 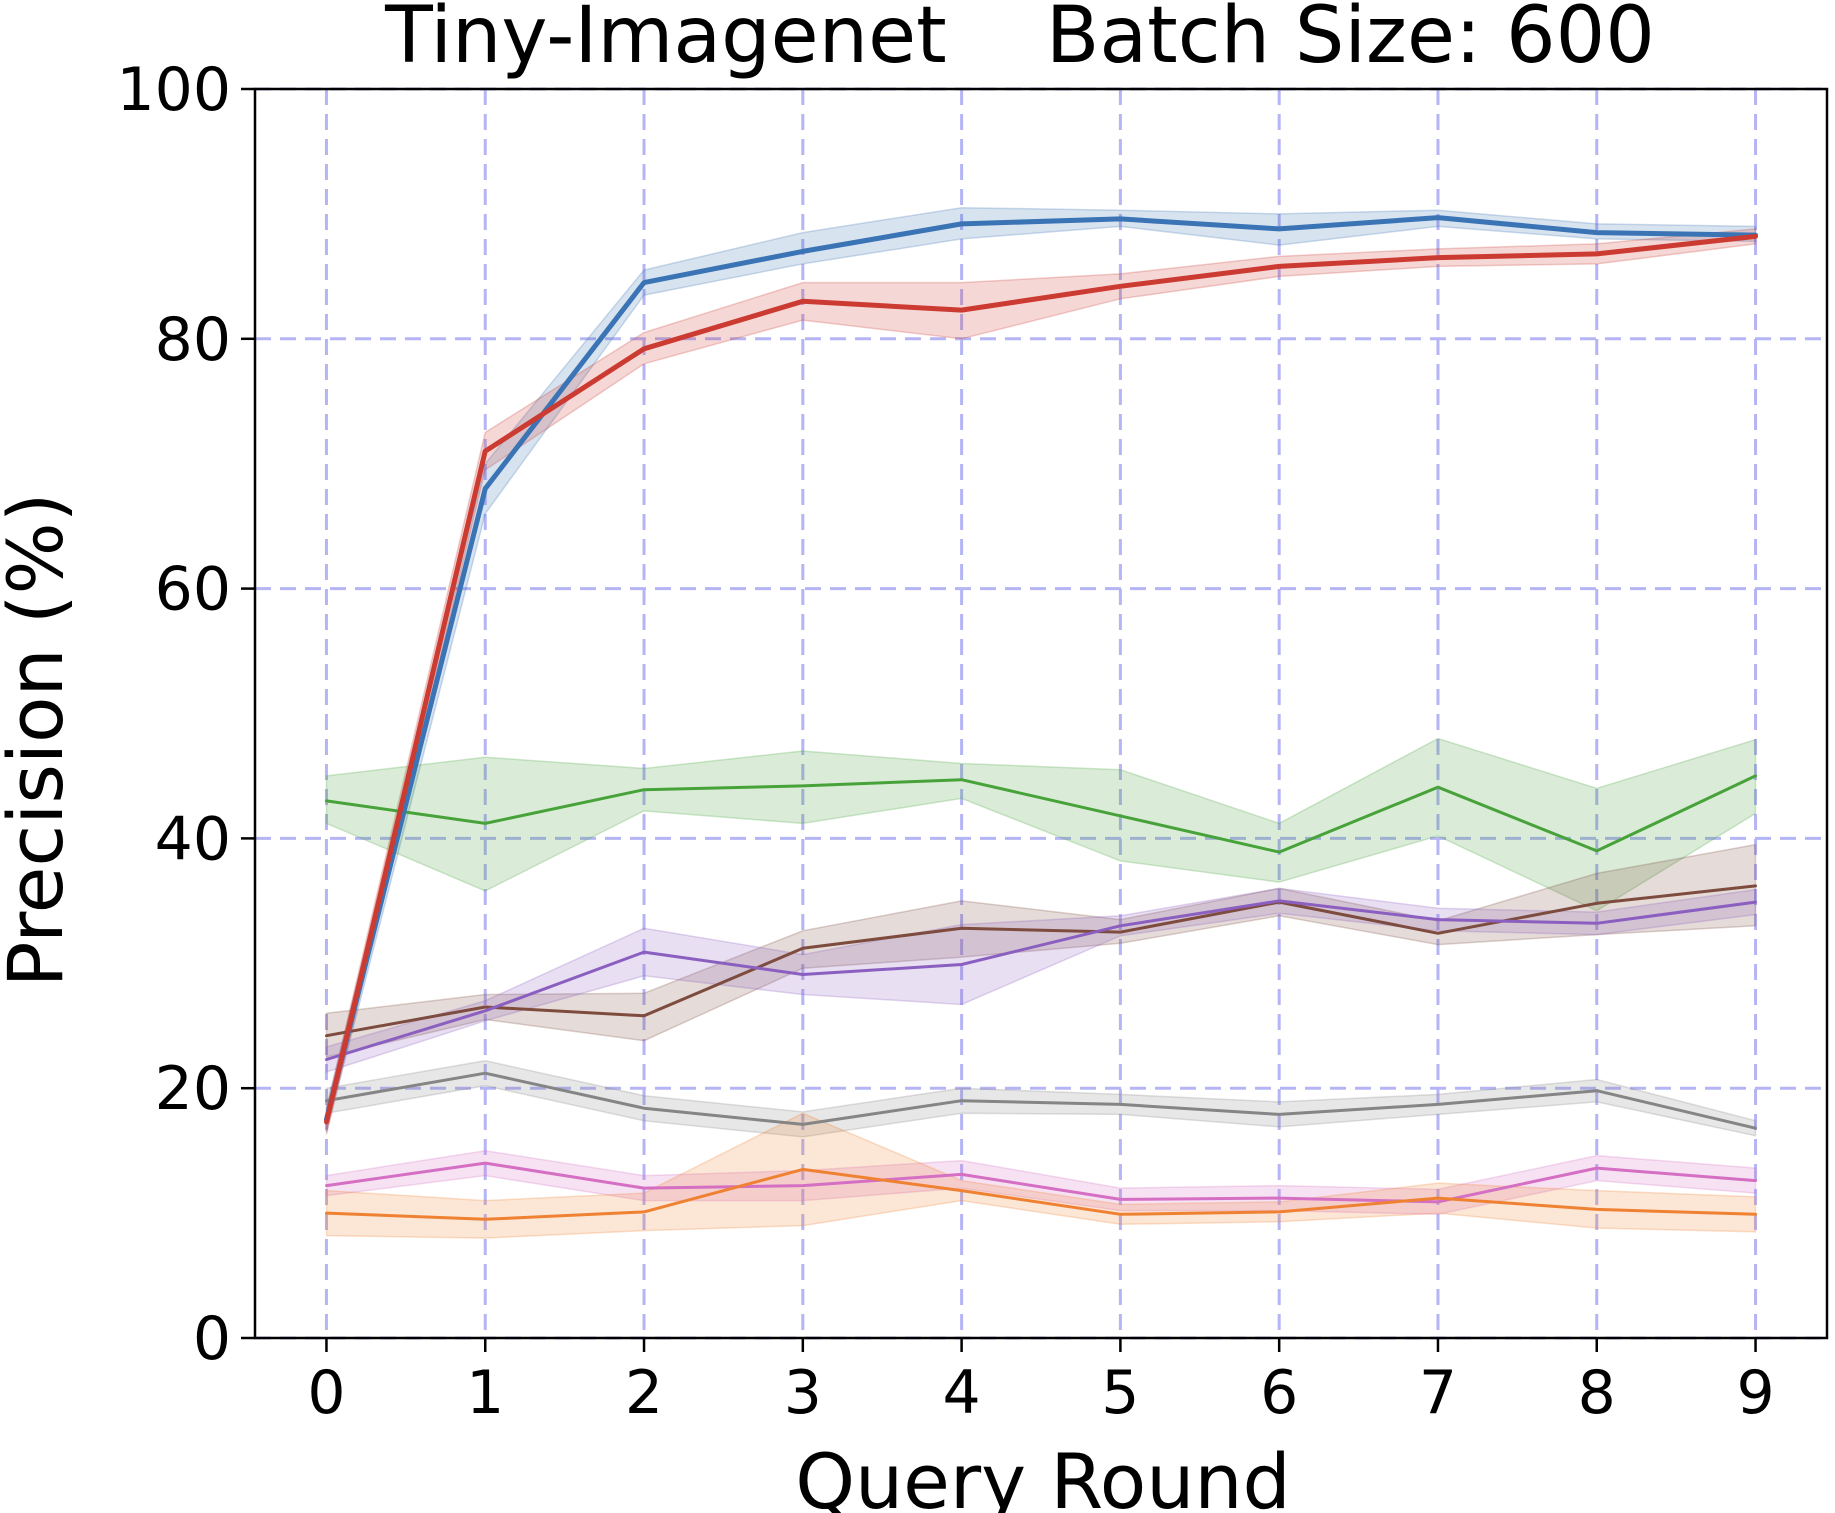 I want to click on series-6-line, so click(x=1041, y=1100).